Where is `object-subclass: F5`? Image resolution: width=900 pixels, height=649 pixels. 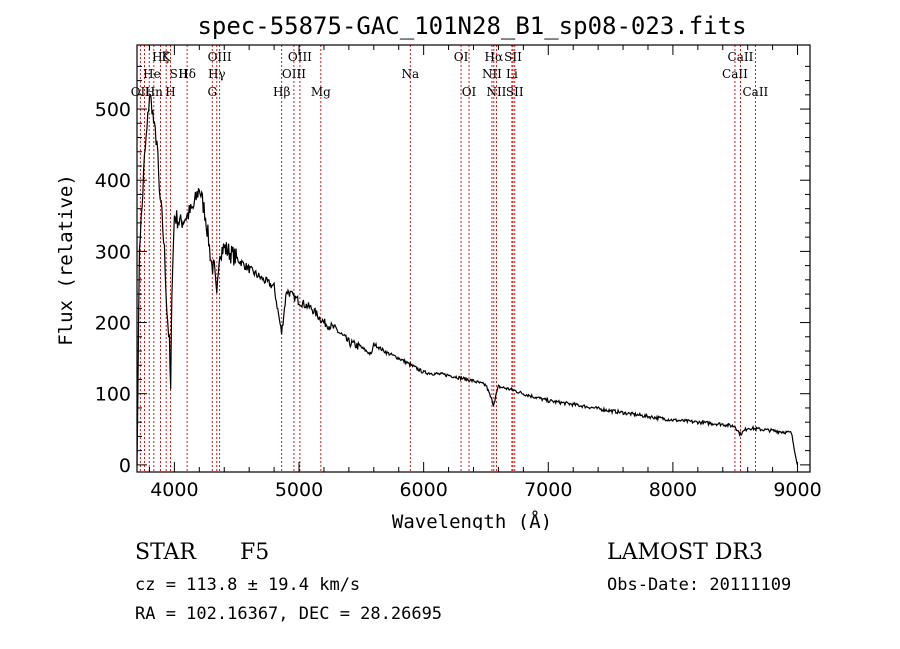 object-subclass: F5 is located at coordinates (255, 552).